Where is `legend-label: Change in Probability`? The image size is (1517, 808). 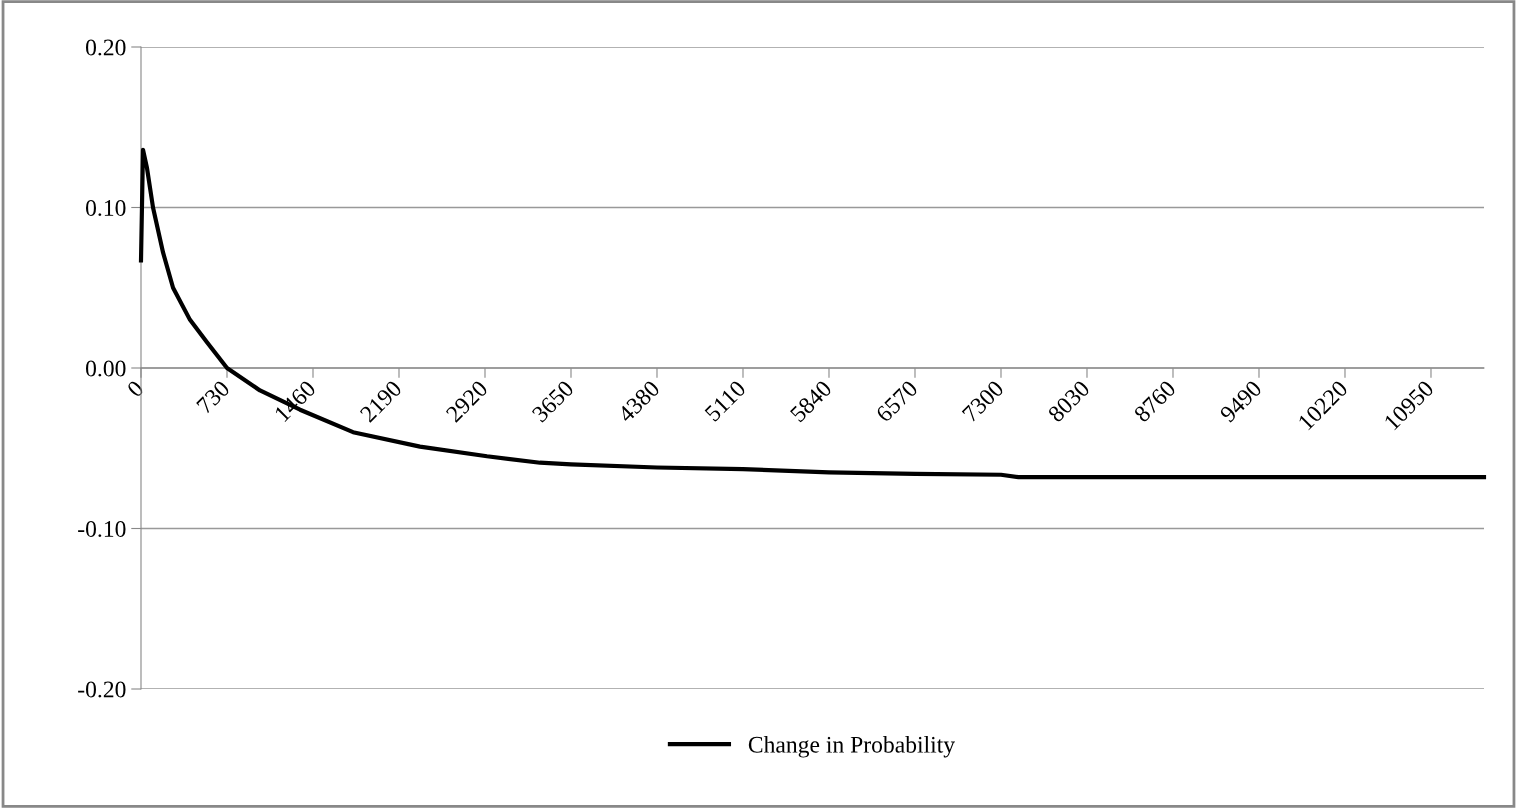 legend-label: Change in Probability is located at coordinates (851, 747).